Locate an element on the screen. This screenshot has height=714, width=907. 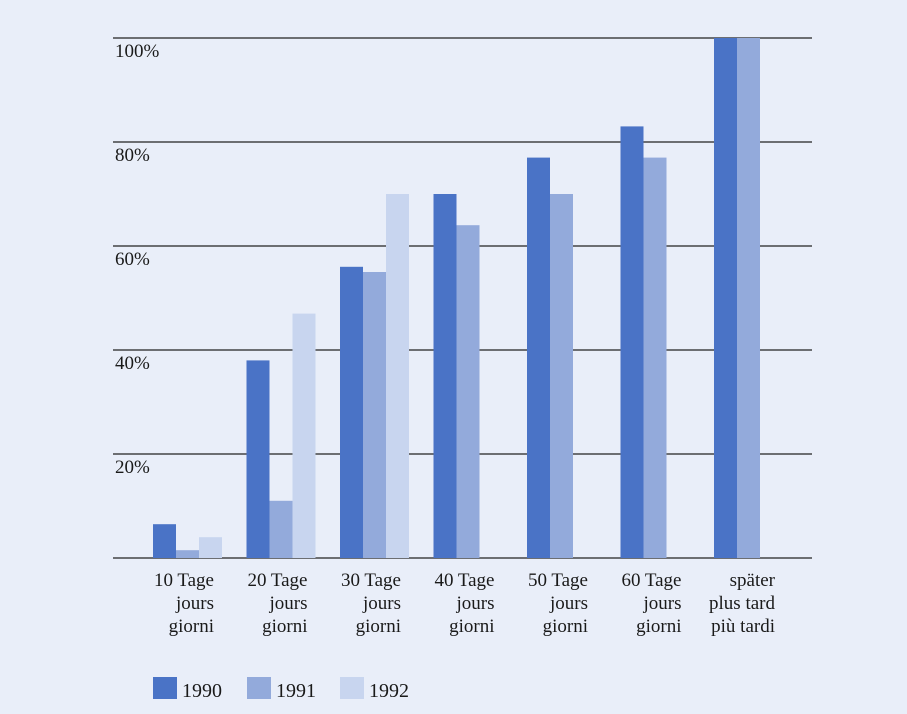
legend-label: 1990 is located at coordinates (202, 691).